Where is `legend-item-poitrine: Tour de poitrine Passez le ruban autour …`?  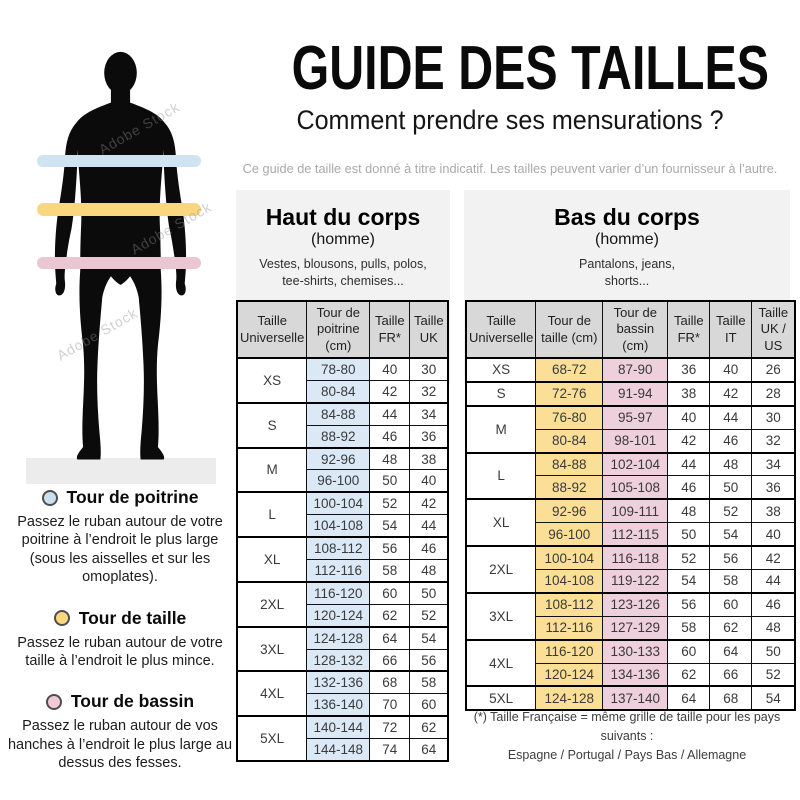
legend-item-poitrine: Tour de poitrine Passez le ruban autour … is located at coordinates (120, 537).